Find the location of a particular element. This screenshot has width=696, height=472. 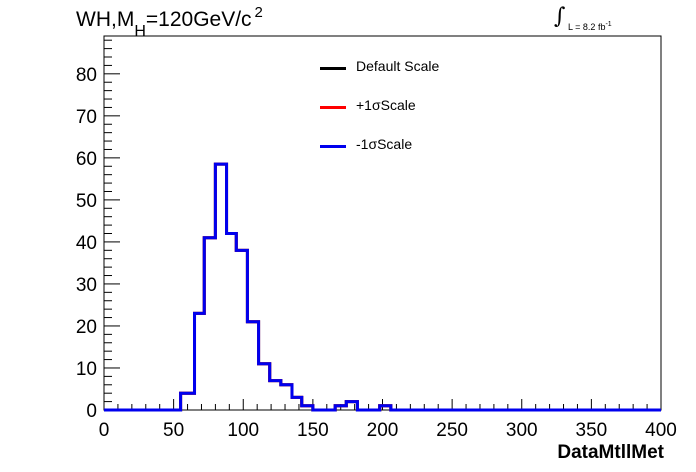

luminosity-unit-sup: -1 is located at coordinates (608, 24).